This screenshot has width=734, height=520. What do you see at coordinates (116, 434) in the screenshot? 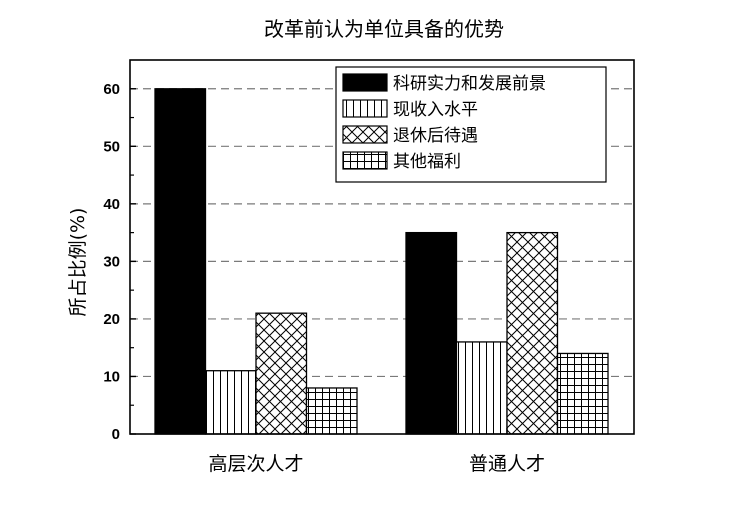
I see `y-tick-label: 0` at bounding box center [116, 434].